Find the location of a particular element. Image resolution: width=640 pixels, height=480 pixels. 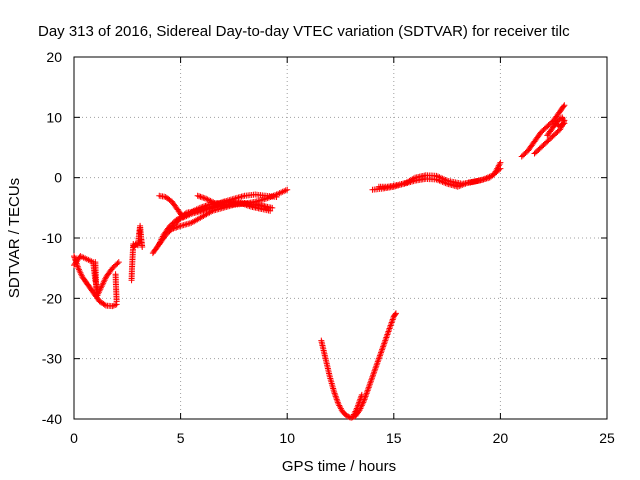

y-tick-label: 0 is located at coordinates (58, 178).